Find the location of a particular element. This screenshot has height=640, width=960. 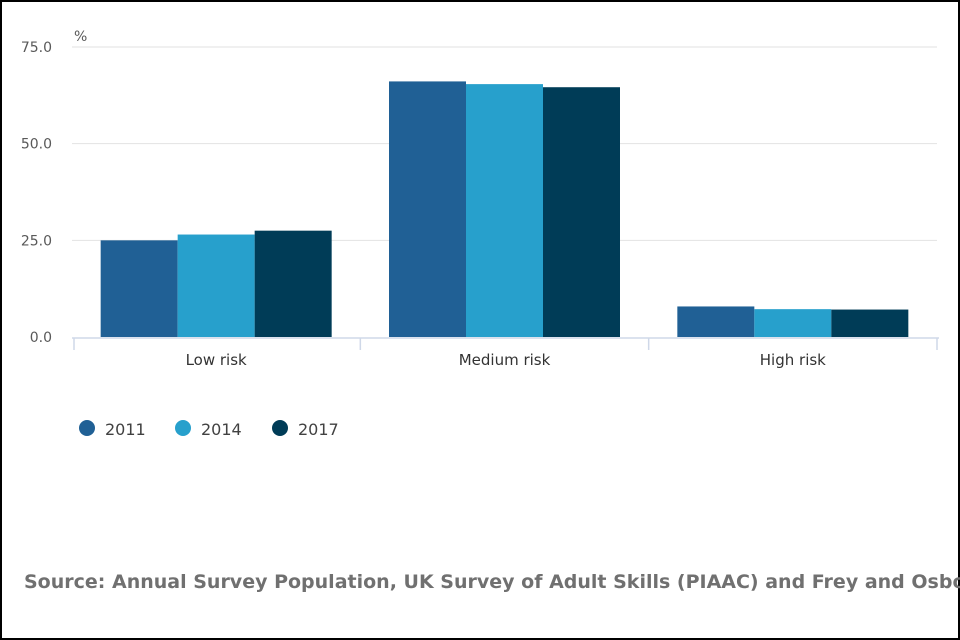

y-tick-label: 0.0 is located at coordinates (41, 338).